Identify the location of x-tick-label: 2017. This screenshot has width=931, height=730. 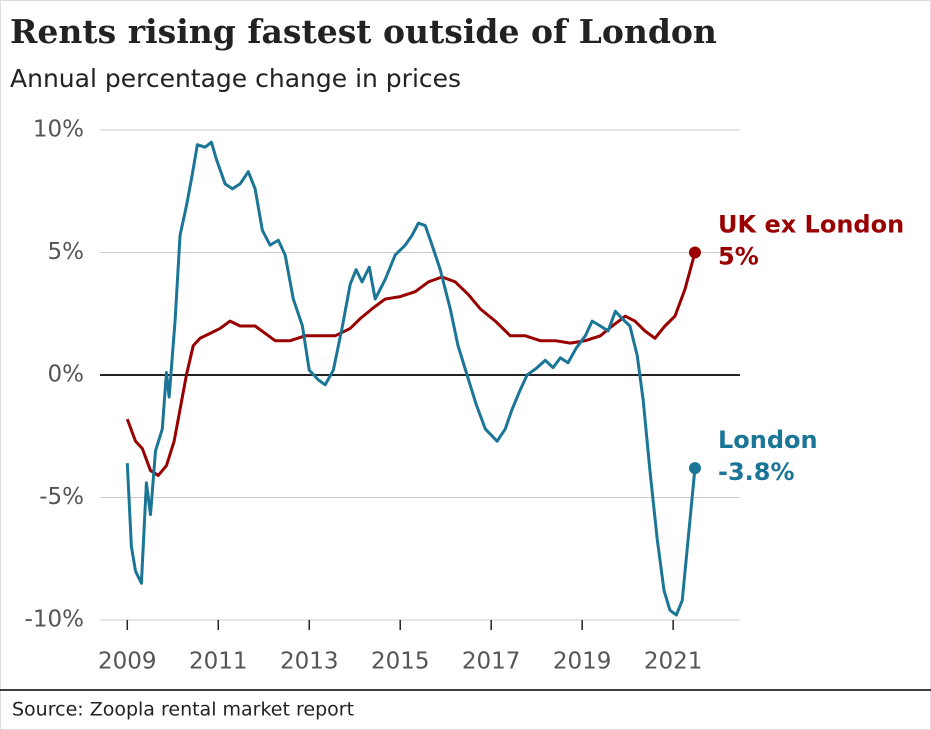
(491, 662).